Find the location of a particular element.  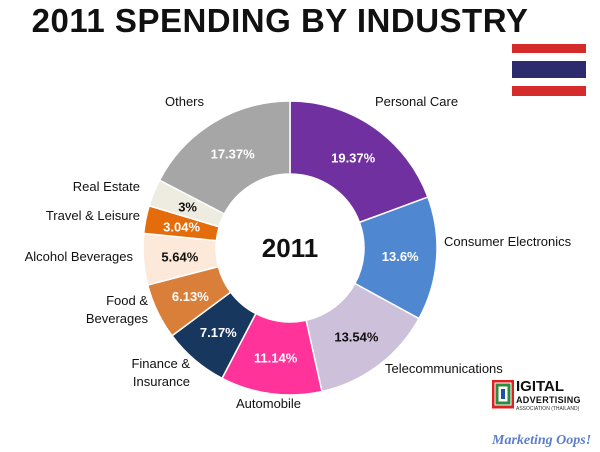

category-label: Consumer Electronics is located at coordinates (508, 241).